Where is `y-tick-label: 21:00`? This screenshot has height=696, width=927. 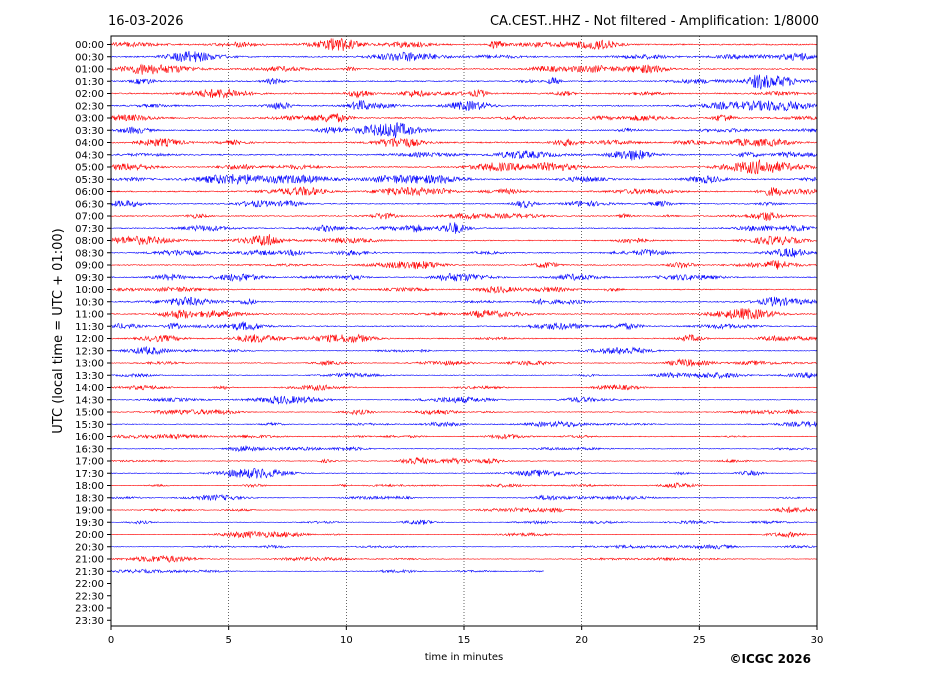 y-tick-label: 21:00 is located at coordinates (89, 560).